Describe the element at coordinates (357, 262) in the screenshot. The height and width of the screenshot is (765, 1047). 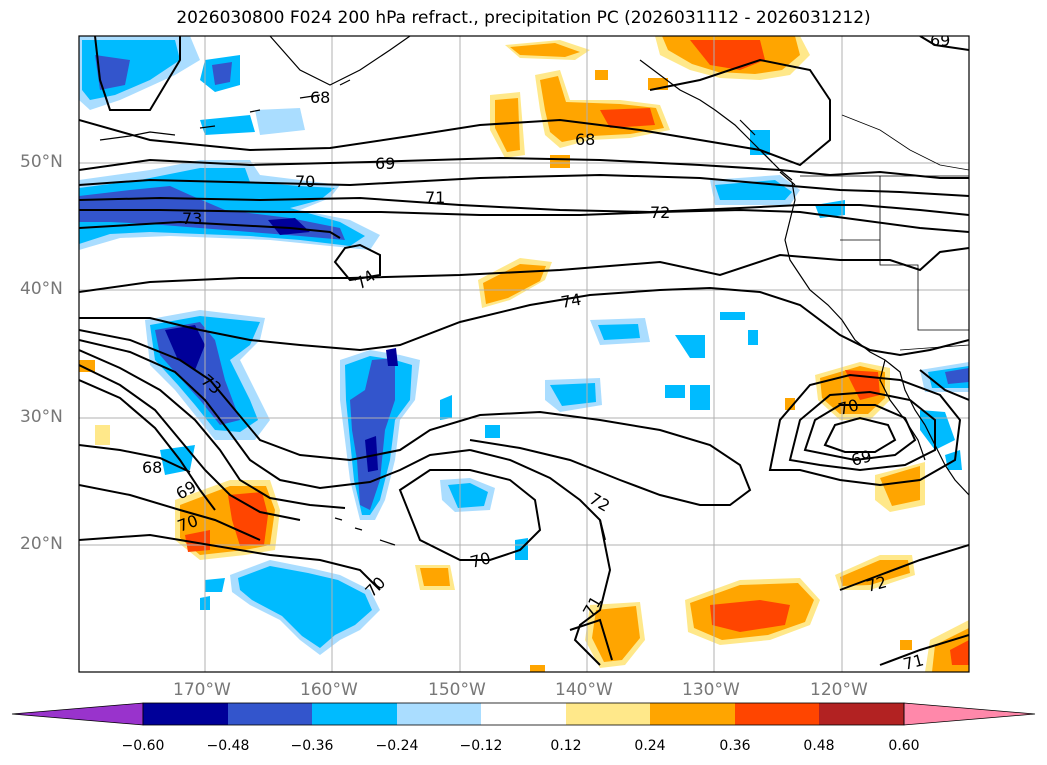
I see `contour-74-loop` at that location.